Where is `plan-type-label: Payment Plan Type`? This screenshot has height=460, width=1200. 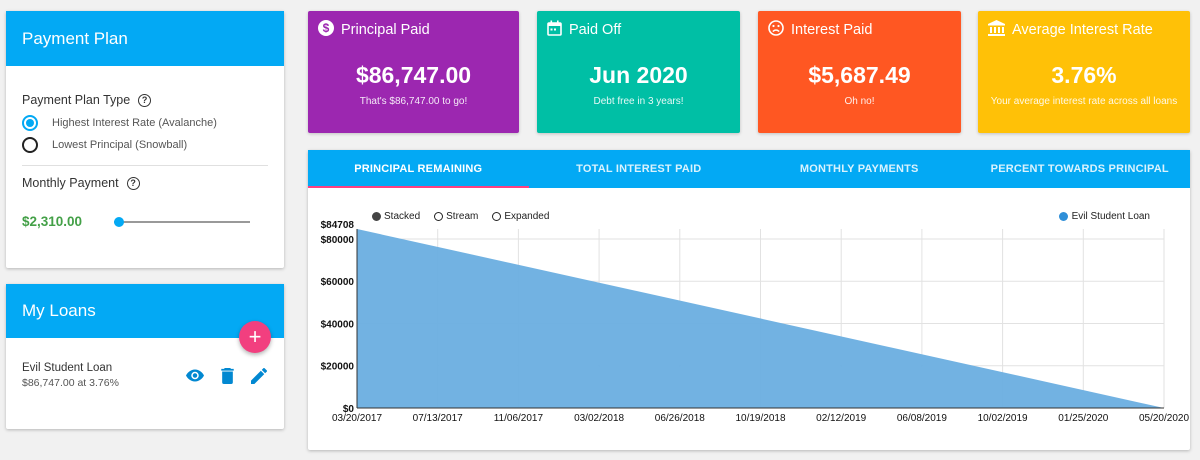
plan-type-label: Payment Plan Type is located at coordinates (76, 100).